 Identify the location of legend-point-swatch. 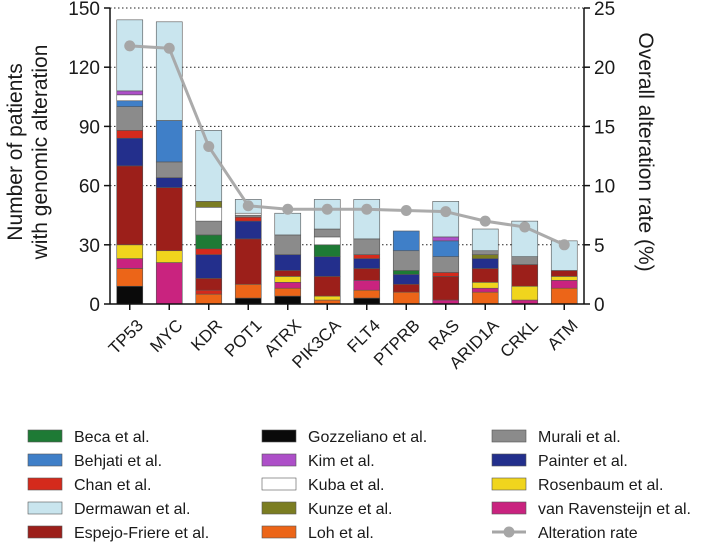
(509, 532).